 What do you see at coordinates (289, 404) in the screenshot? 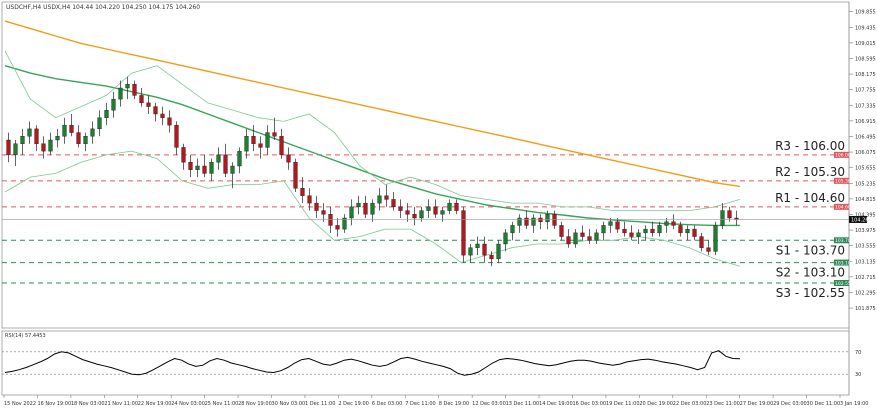
I see `time-tick-label: 30 Nov 03:00` at bounding box center [289, 404].